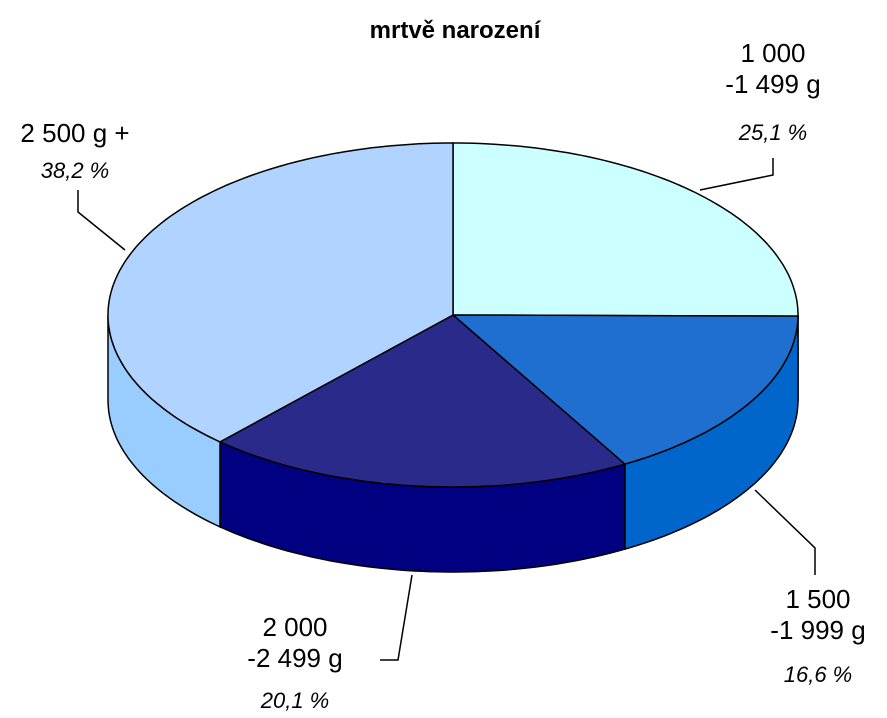 The image size is (887, 718). What do you see at coordinates (294, 642) in the screenshot?
I see `category-label: 2 000 -2 499 g` at bounding box center [294, 642].